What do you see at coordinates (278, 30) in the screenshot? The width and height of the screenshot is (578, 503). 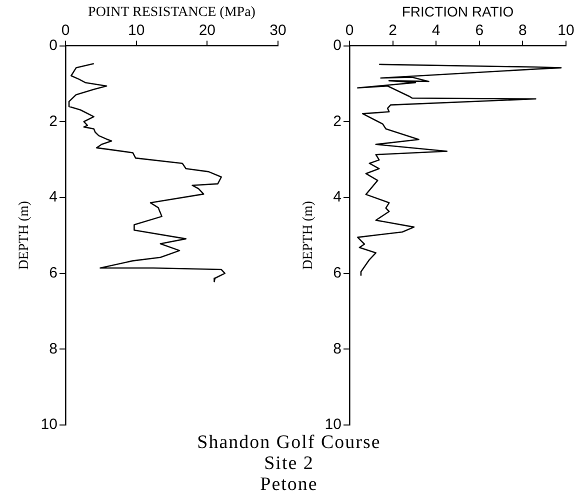 I see `x-tick-label: 30` at bounding box center [278, 30].